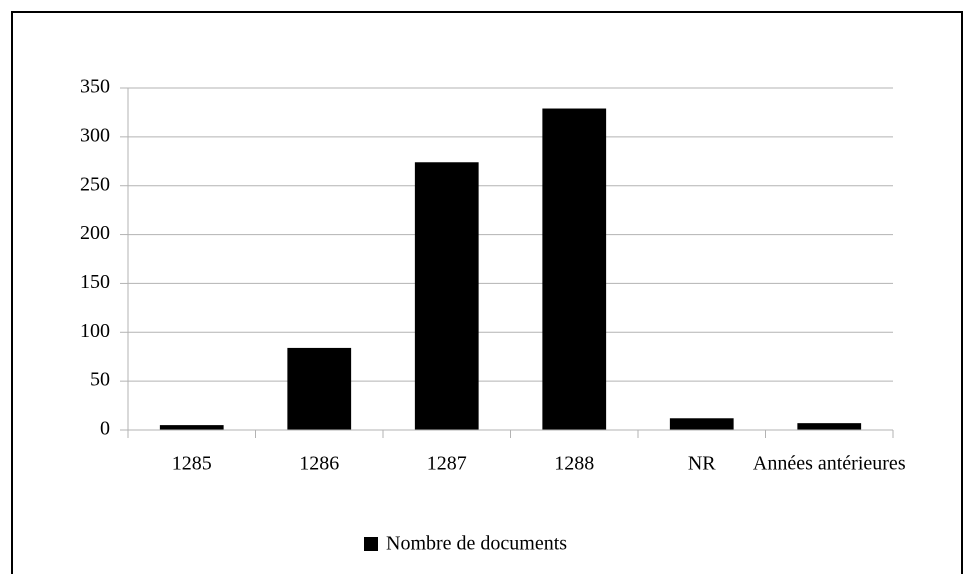  I want to click on y-tick-label: 100, so click(95, 331).